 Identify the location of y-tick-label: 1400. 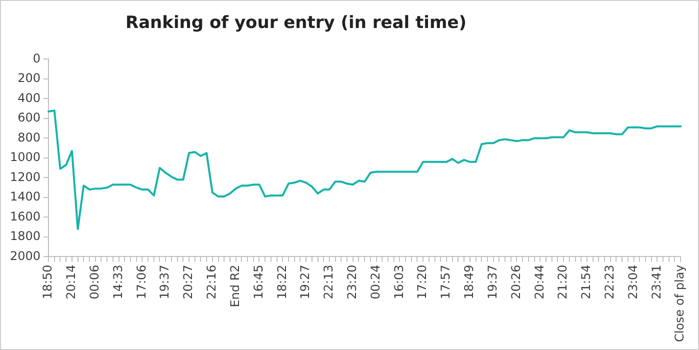
(25, 197).